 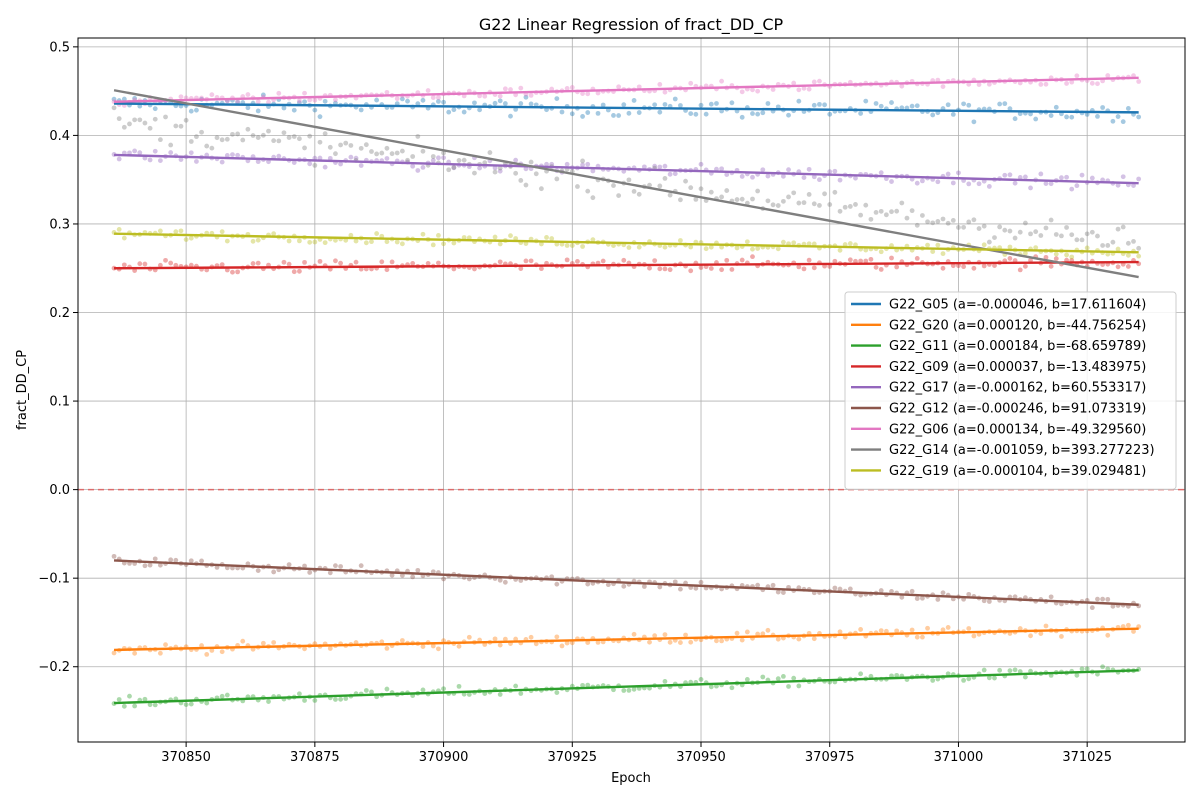 What do you see at coordinates (1017, 429) in the screenshot?
I see `legend-entry: G22_G06 (a=0.000134, b=-49.329560)` at bounding box center [1017, 429].